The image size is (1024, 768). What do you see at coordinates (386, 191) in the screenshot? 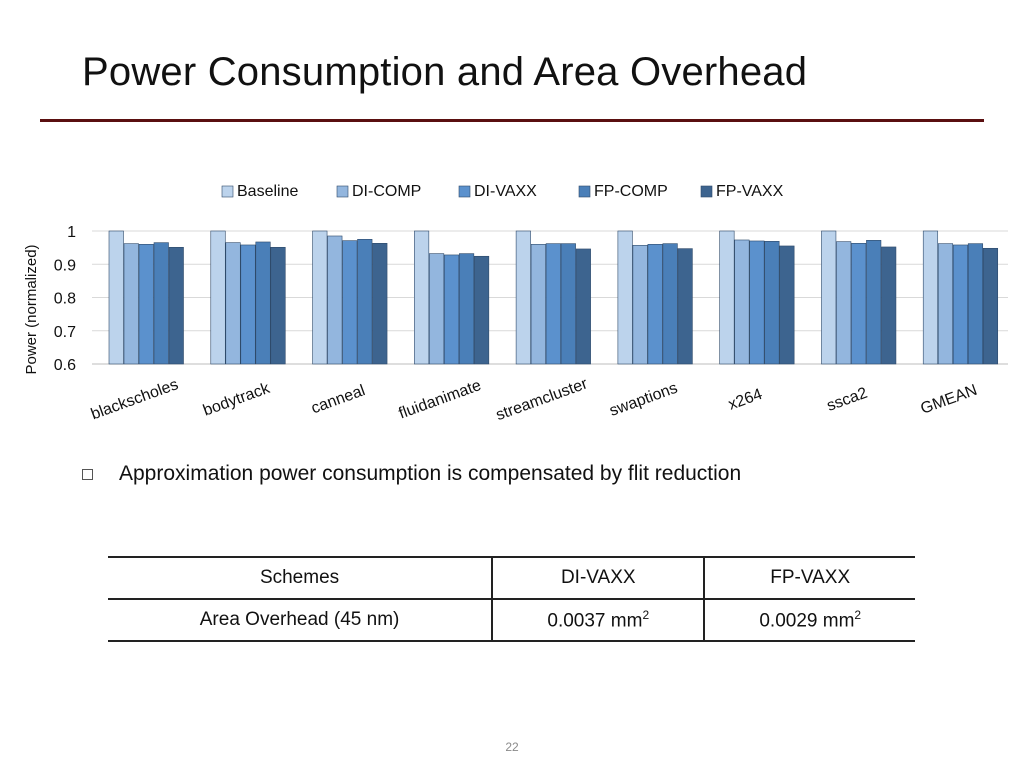
I see `legend-label: DI-COMP` at bounding box center [386, 191].